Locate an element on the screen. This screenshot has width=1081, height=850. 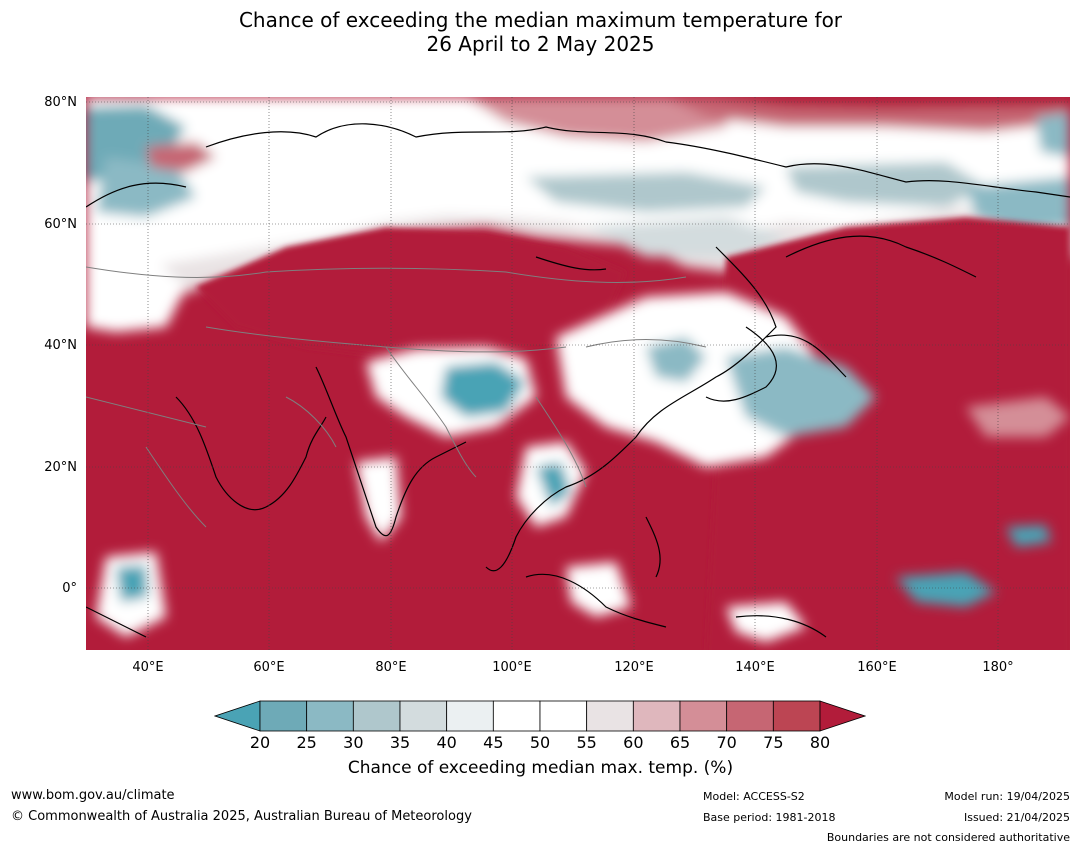
issued-text: Issued: 21/04/2025 is located at coordinates (1016, 817).